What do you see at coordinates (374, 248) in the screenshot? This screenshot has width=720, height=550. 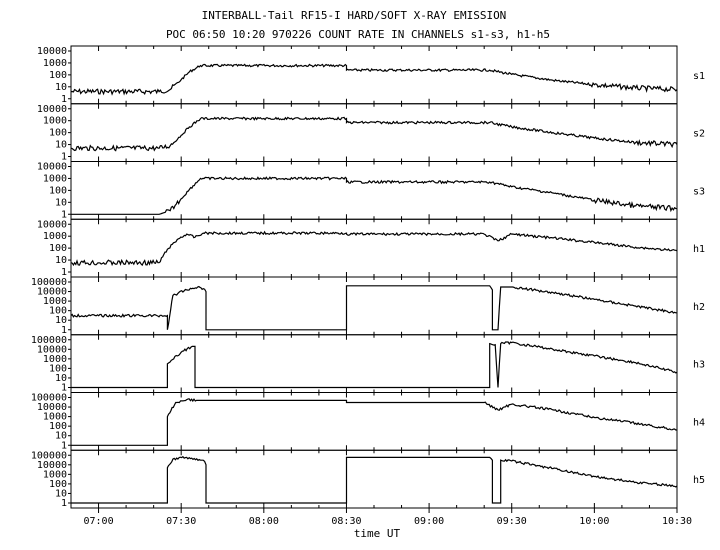 I see `series-line-h1` at bounding box center [374, 248].